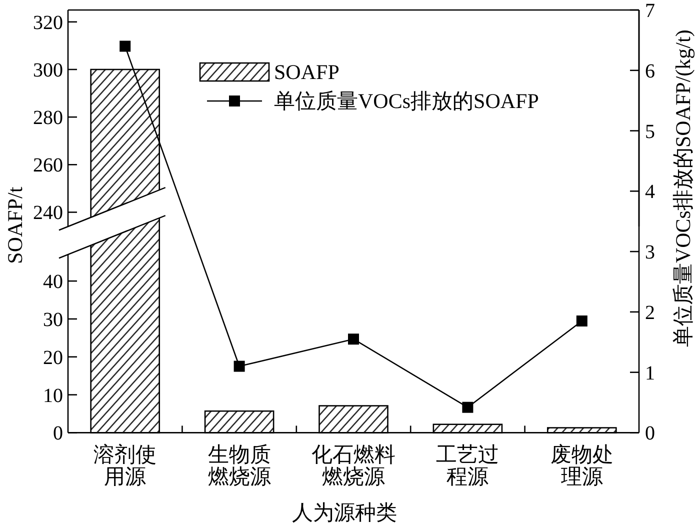 This screenshot has width=700, height=531. What do you see at coordinates (48, 70) in the screenshot?
I see `y-tick-label: 300` at bounding box center [48, 70].